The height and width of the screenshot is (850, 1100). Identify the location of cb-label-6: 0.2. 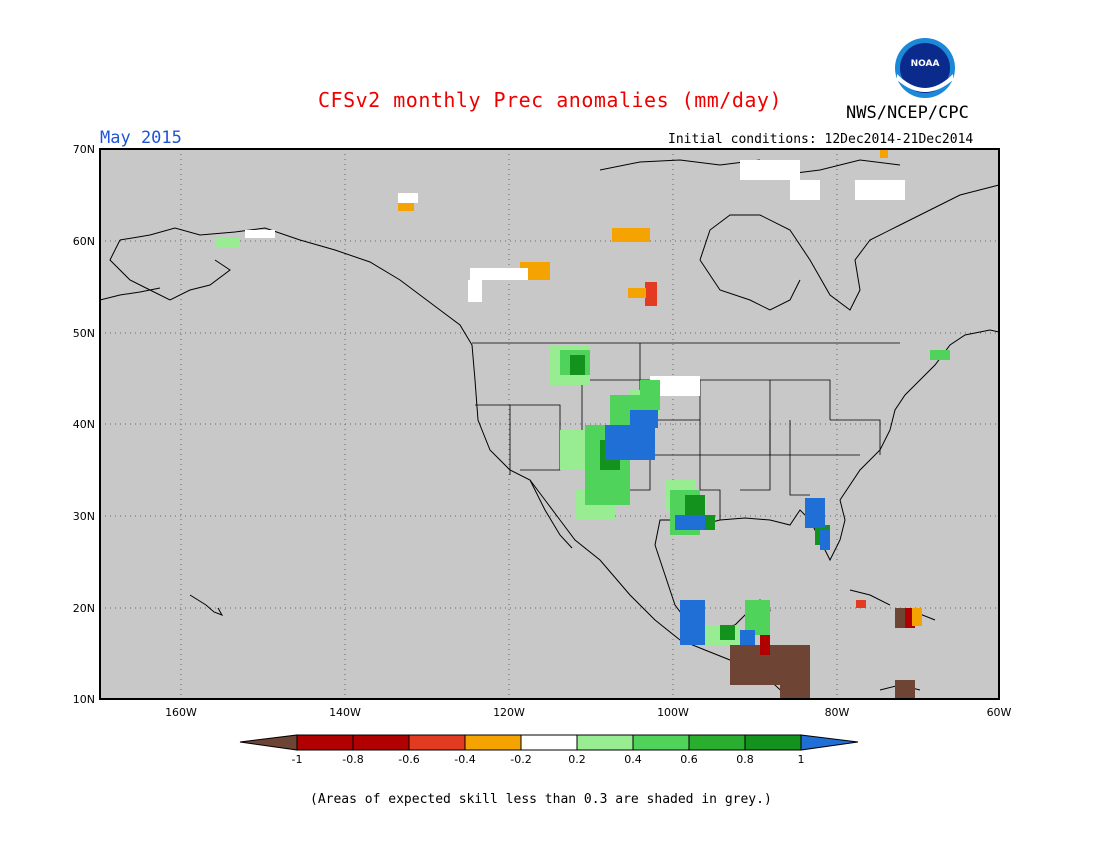
(577, 759).